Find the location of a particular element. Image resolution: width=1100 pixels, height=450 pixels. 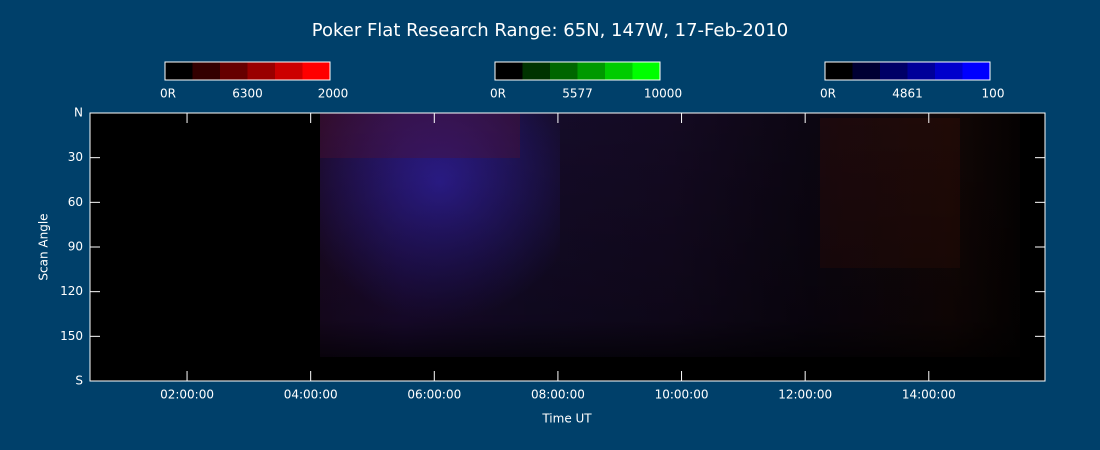

colorbar-wavelength: 6300 is located at coordinates (247, 94).